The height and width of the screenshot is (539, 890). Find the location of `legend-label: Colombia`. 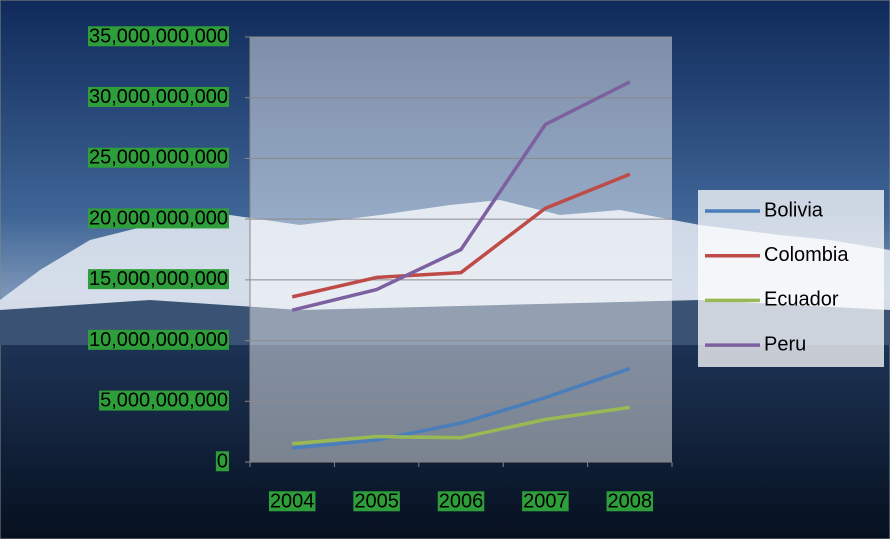

legend-label: Colombia is located at coordinates (806, 255).